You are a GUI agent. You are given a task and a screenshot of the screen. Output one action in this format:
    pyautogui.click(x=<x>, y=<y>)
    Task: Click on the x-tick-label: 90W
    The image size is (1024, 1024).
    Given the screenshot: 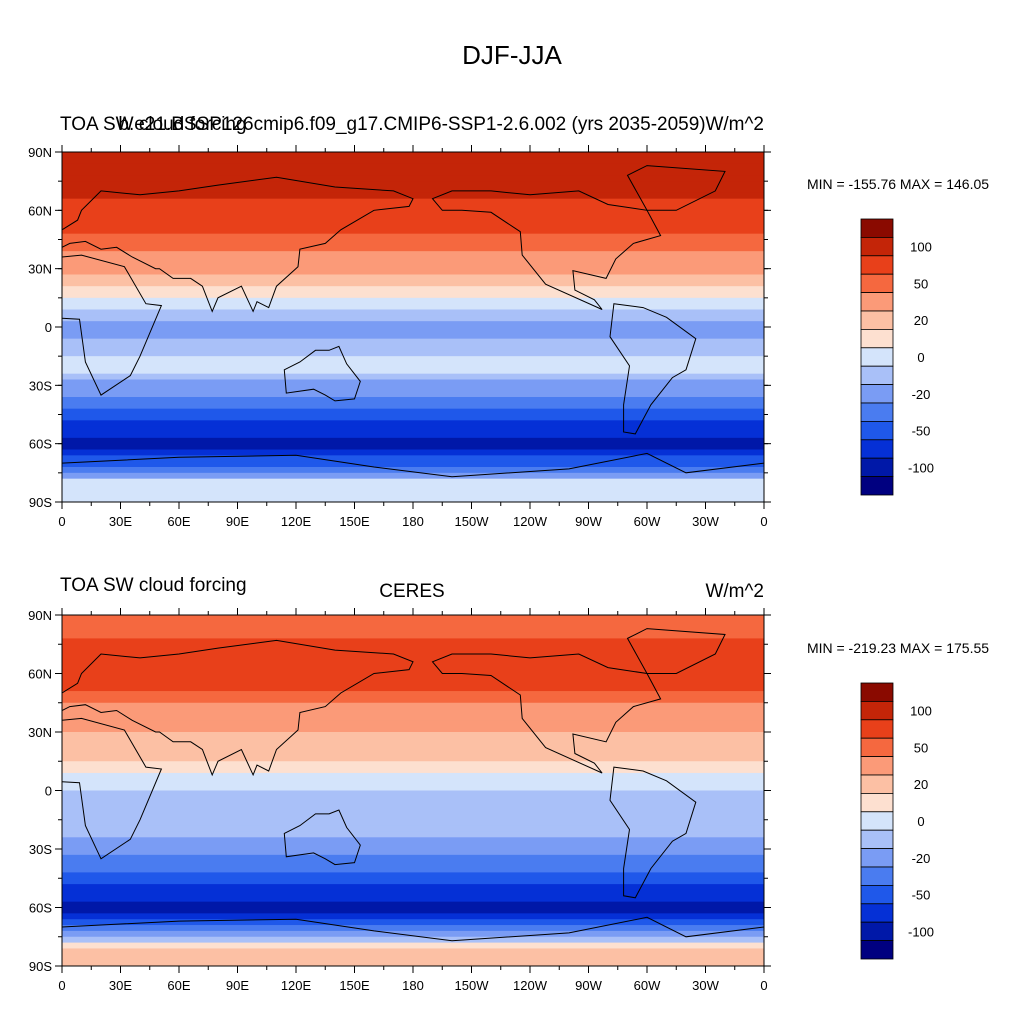 What is the action you would take?
    pyautogui.click(x=588, y=985)
    